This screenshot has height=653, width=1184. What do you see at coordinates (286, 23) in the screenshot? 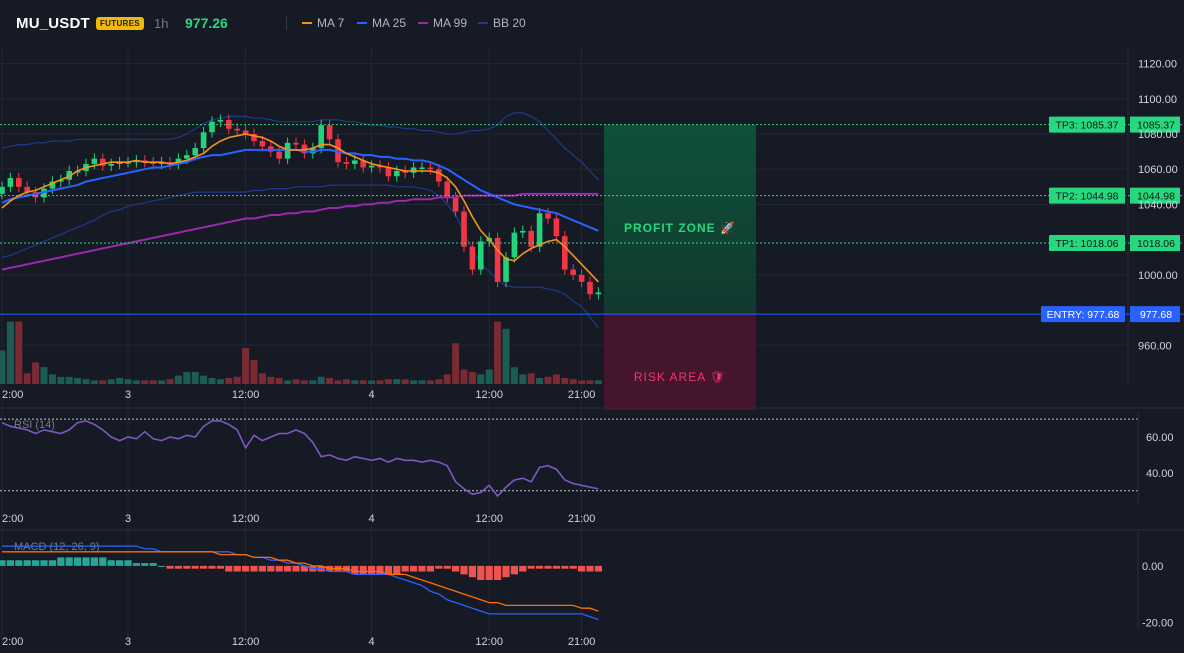
I see `header-divider` at bounding box center [286, 23].